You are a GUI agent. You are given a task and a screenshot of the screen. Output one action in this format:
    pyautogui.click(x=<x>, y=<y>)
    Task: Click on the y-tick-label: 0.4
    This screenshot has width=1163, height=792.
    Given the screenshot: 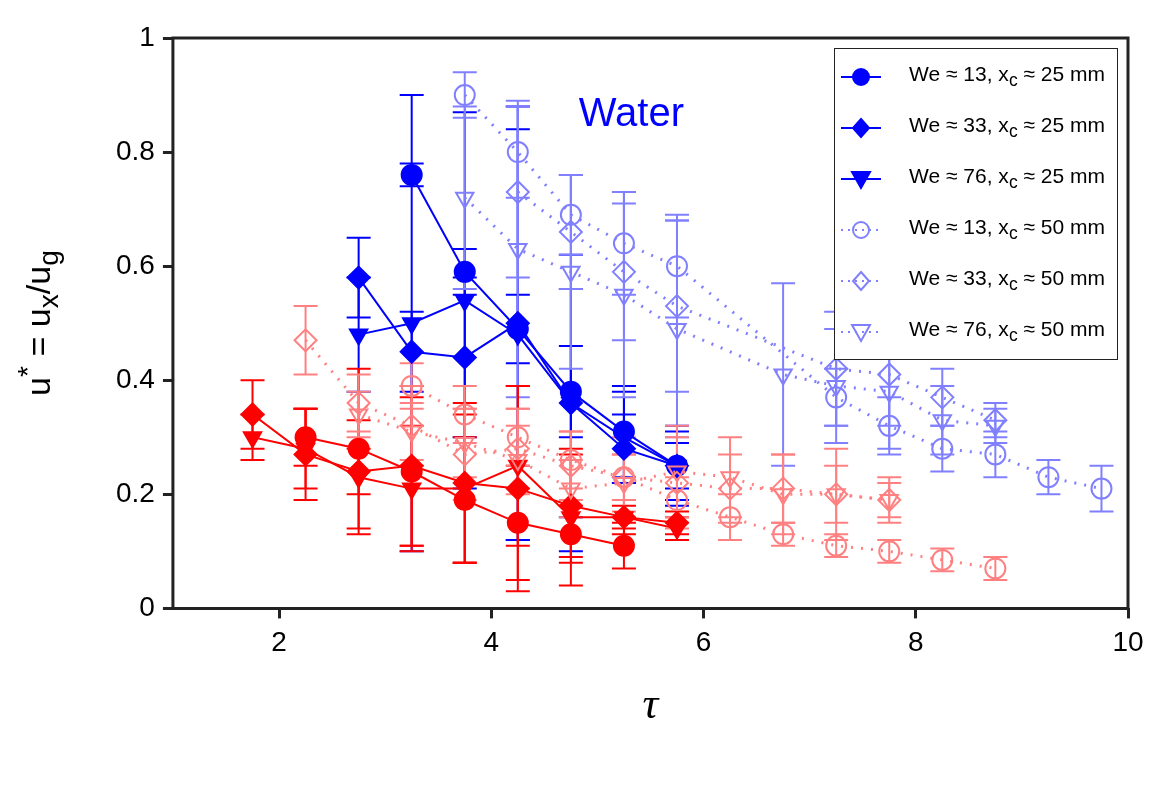 What is the action you would take?
    pyautogui.click(x=135, y=378)
    